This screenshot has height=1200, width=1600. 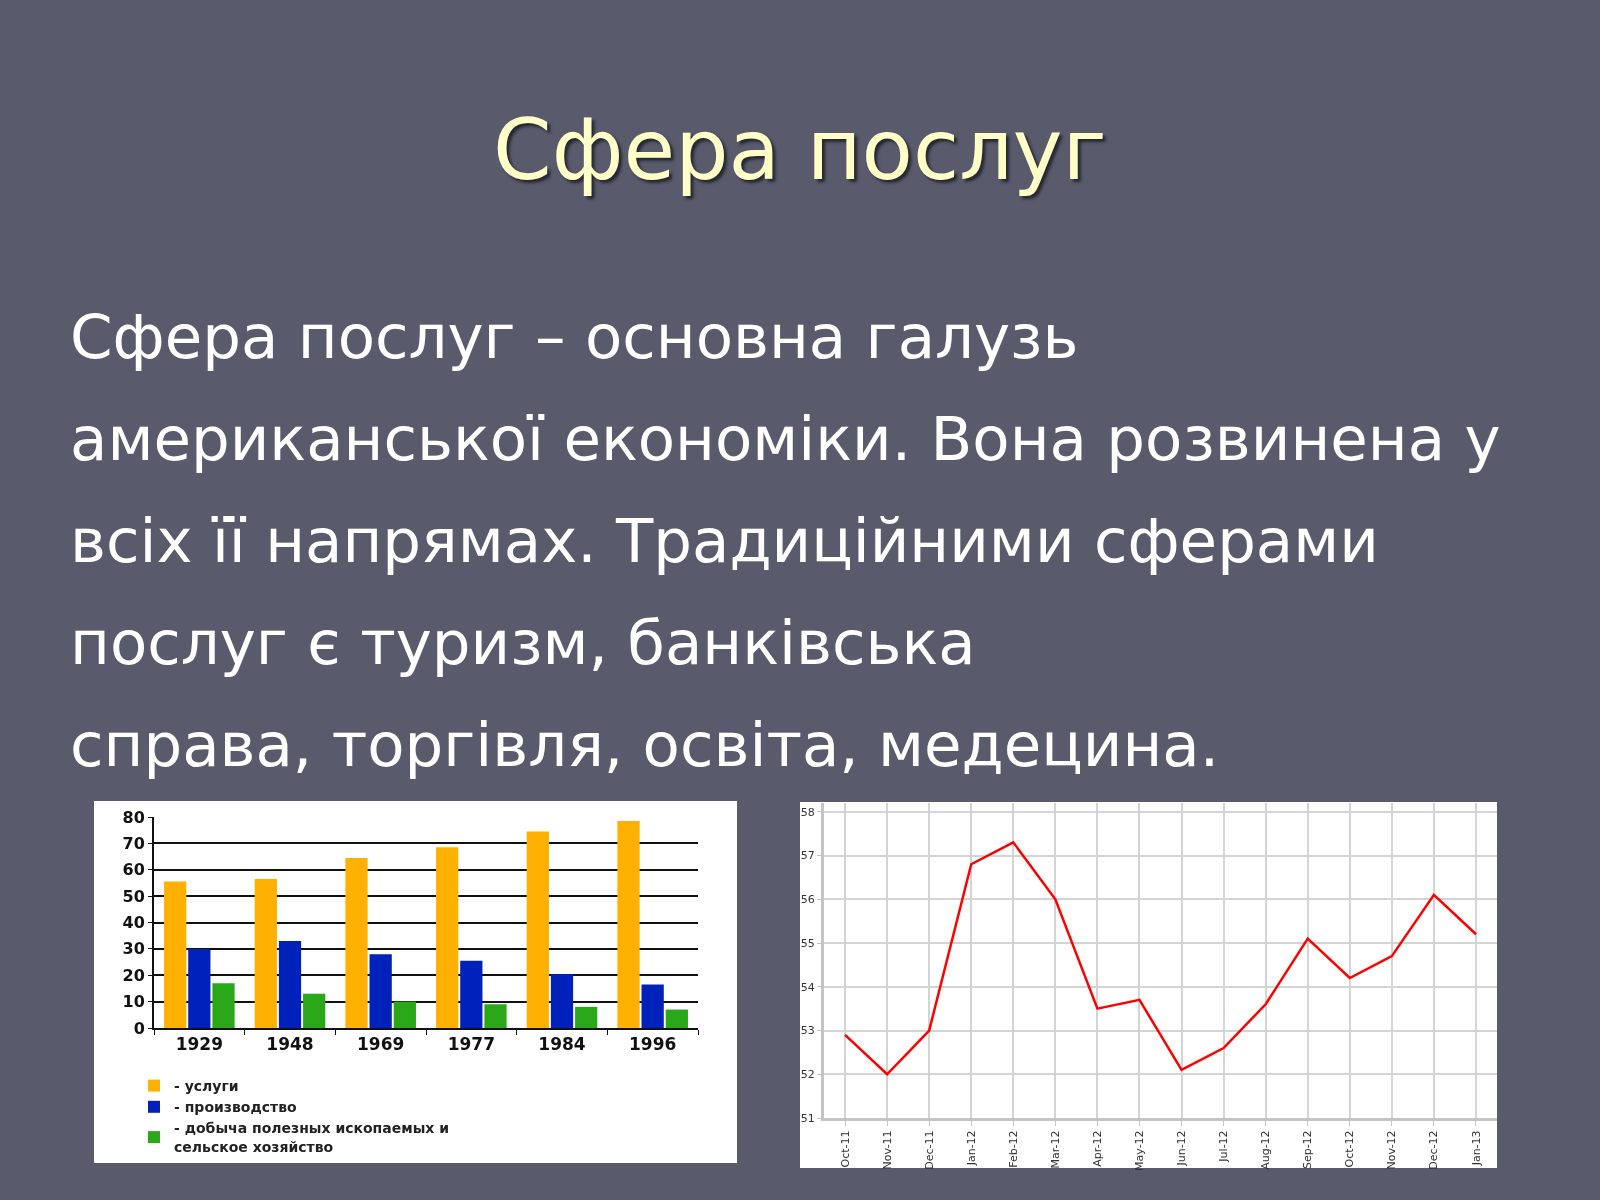 What do you see at coordinates (133, 949) in the screenshot?
I see `y-tick-label: 30` at bounding box center [133, 949].